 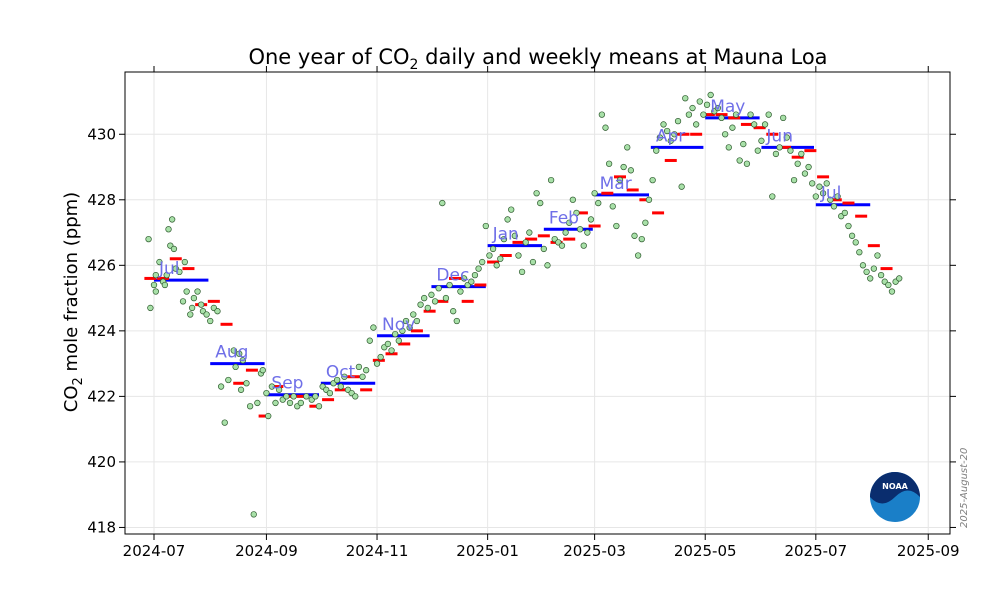 What do you see at coordinates (928, 551) in the screenshot?
I see `x-tick-label: 2025-09` at bounding box center [928, 551].